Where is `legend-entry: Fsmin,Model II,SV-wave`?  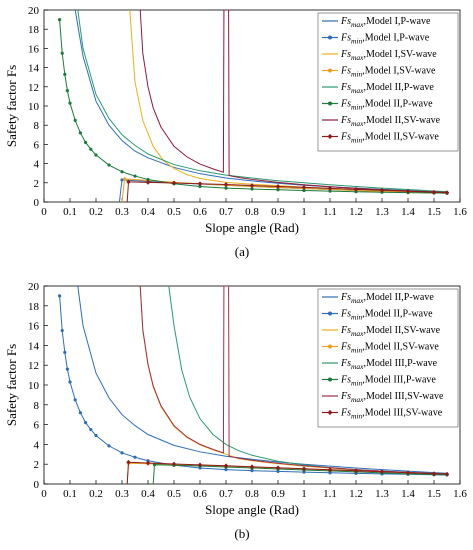
legend-entry: Fsmin,Model II,SV-wave is located at coordinates (389, 138).